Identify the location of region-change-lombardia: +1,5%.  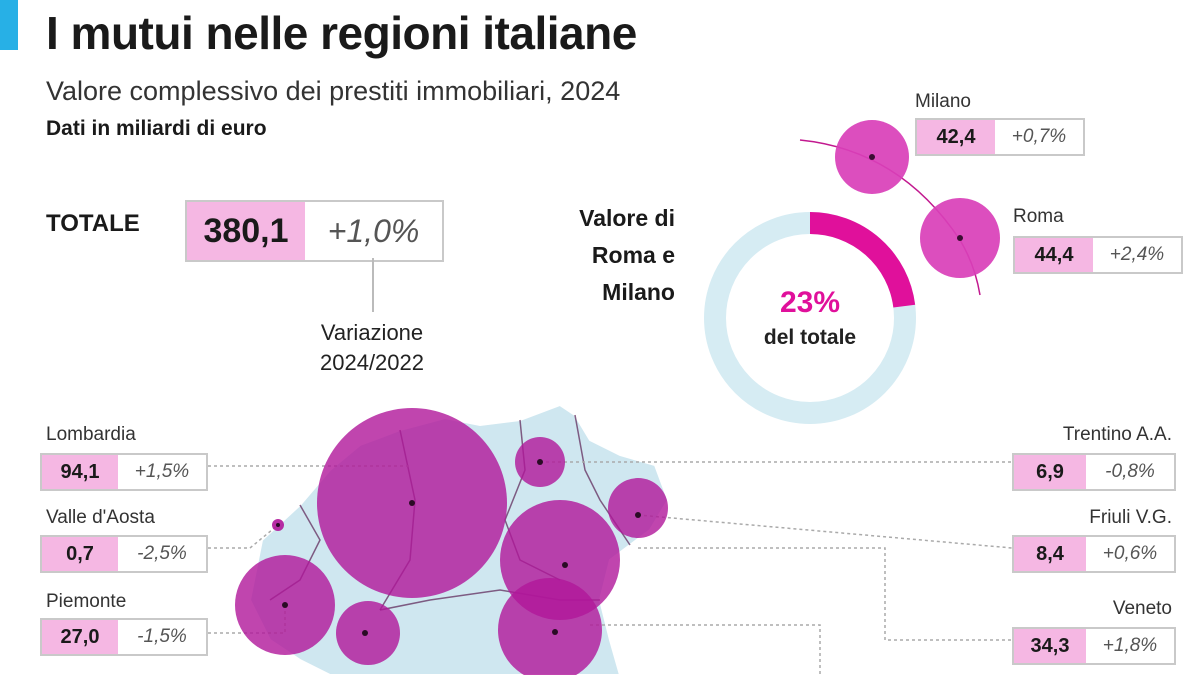
(162, 471).